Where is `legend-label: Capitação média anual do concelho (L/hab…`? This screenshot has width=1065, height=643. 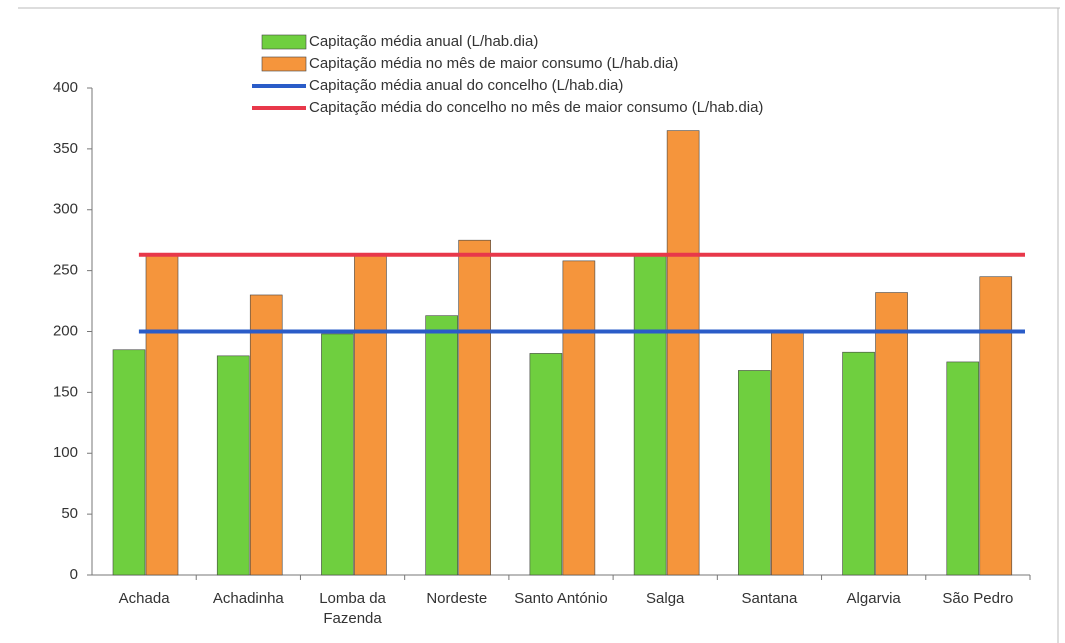 legend-label: Capitação média anual do concelho (L/hab… is located at coordinates (466, 85).